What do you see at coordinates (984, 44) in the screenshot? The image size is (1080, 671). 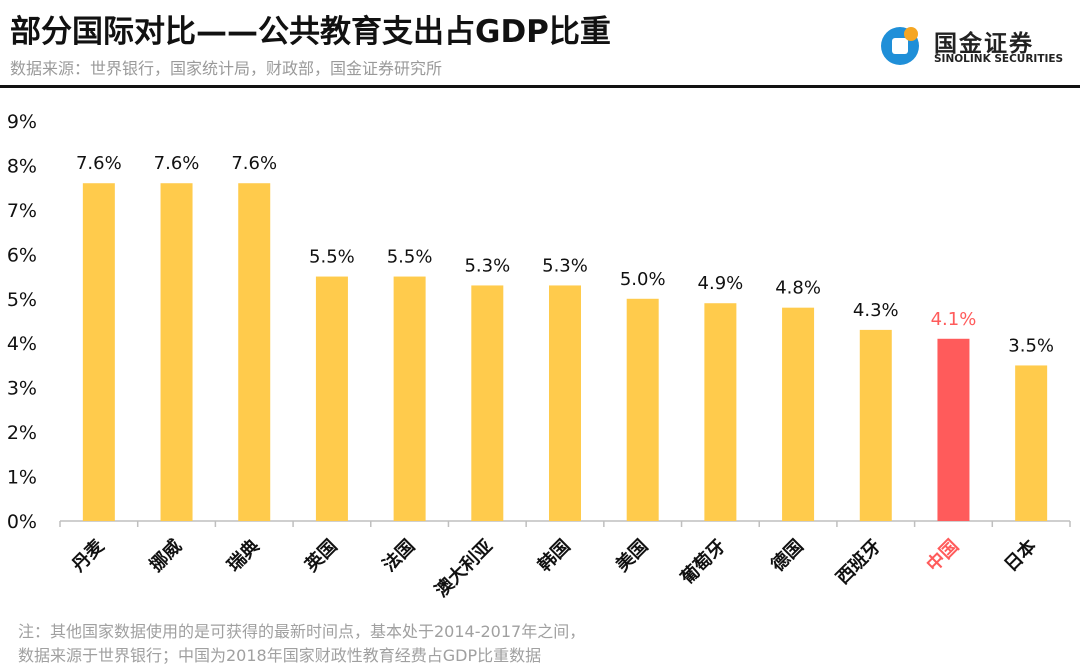 I see `logo-text-cn: 国金证券` at bounding box center [984, 44].